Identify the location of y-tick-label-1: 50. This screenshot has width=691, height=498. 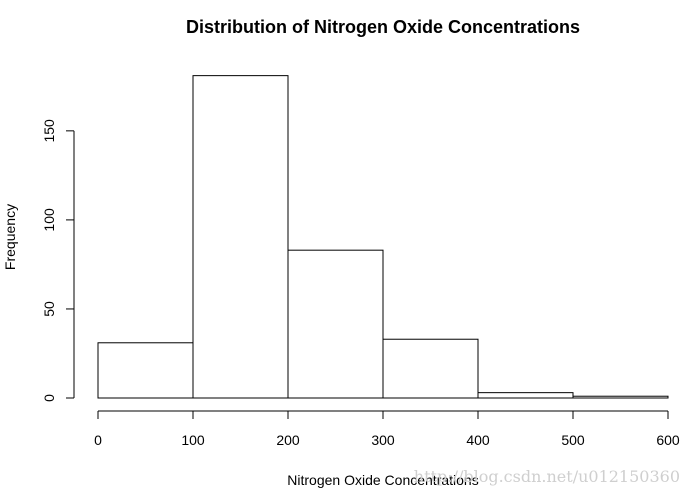
(49, 309).